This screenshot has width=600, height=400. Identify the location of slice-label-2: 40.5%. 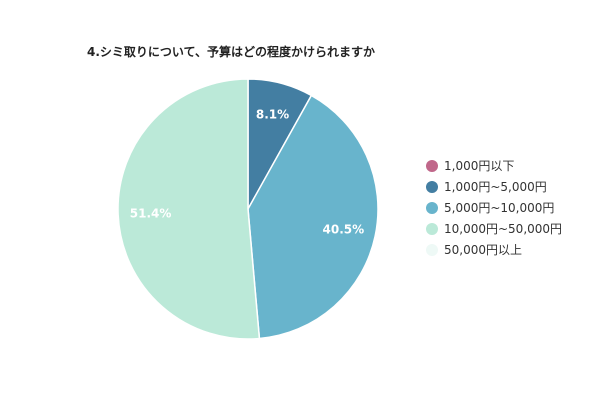
(344, 229).